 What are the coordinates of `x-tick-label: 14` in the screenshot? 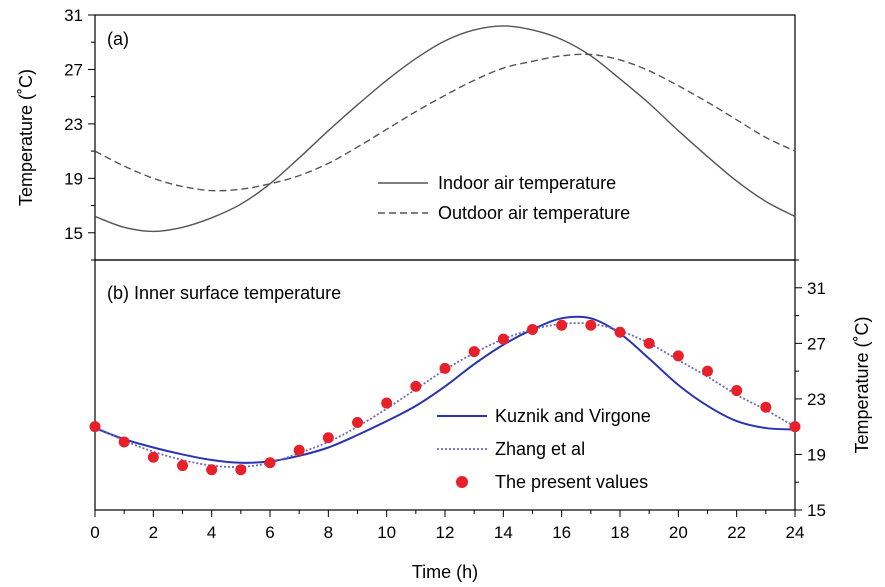 It's located at (503, 532).